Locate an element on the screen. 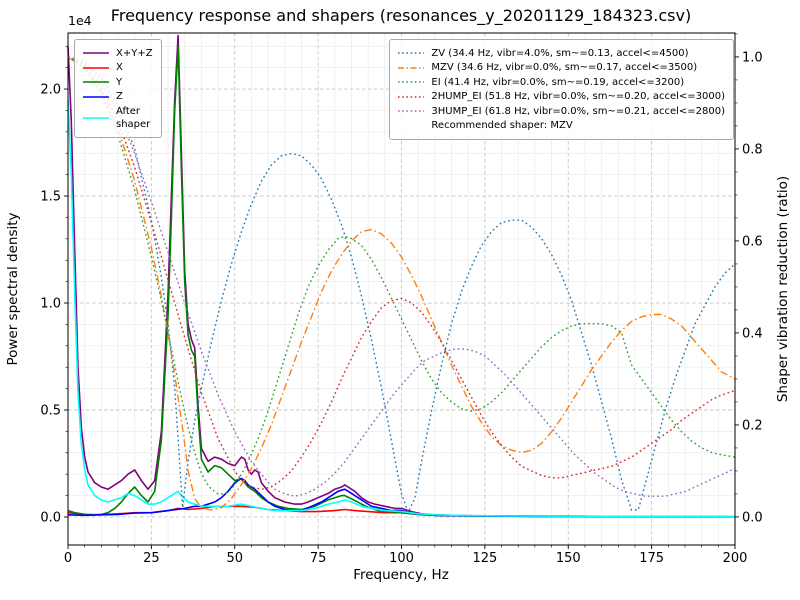 The height and width of the screenshot is (600, 800). legend-item: Y is located at coordinates (118, 82).